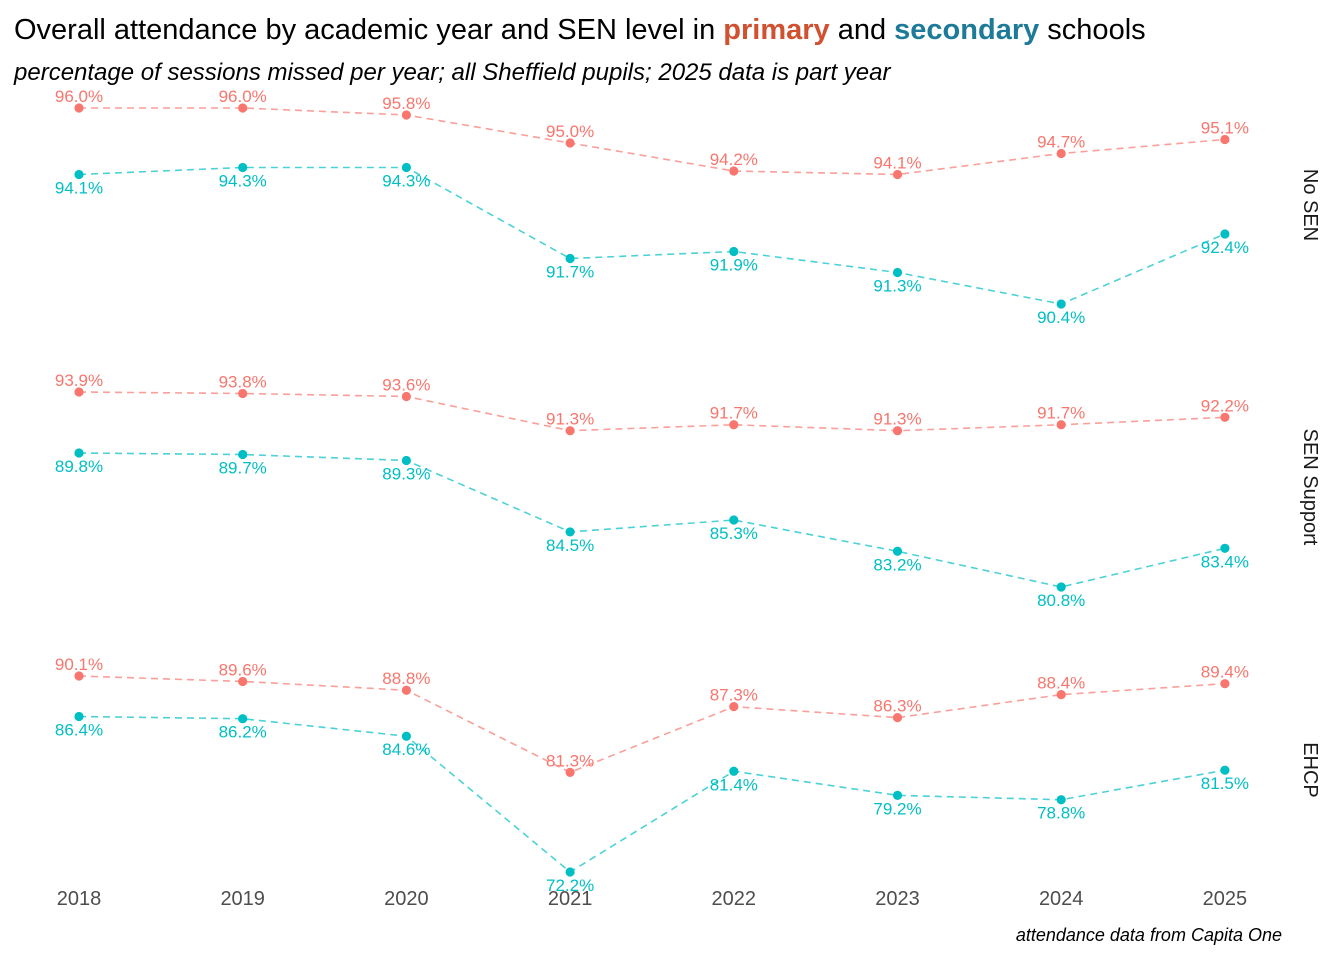 Image resolution: width=1344 pixels, height=960 pixels. I want to click on point-secondary-ehcp-2018, so click(79, 716).